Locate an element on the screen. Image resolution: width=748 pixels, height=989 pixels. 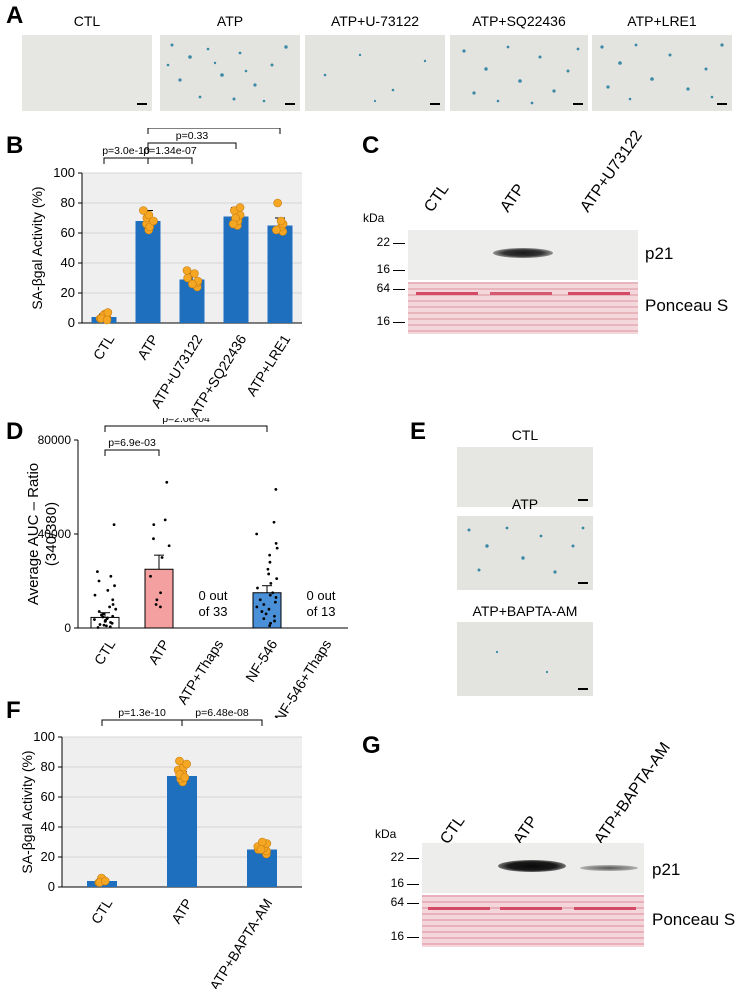
mw-marker: 22 is located at coordinates (383, 242).